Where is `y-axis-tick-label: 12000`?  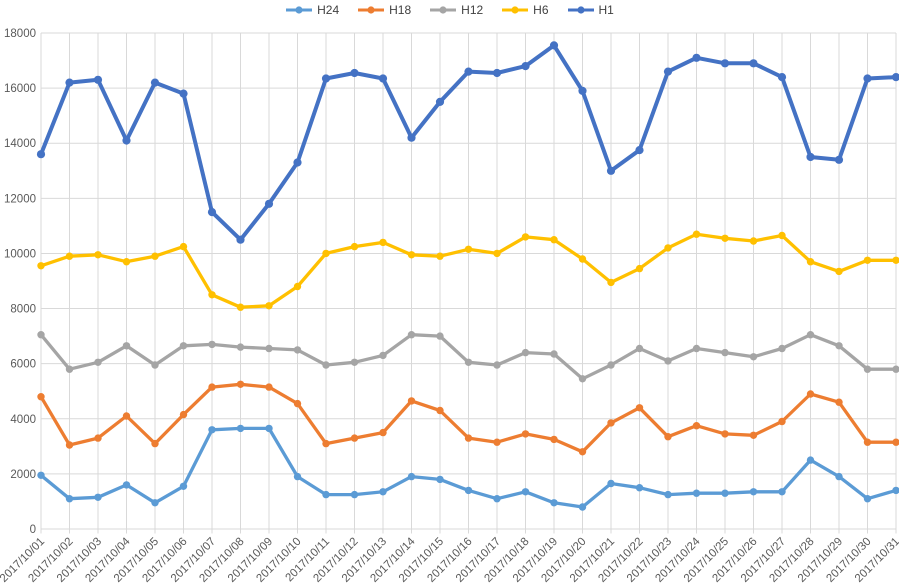
y-axis-tick-label: 12000 is located at coordinates (20, 199).